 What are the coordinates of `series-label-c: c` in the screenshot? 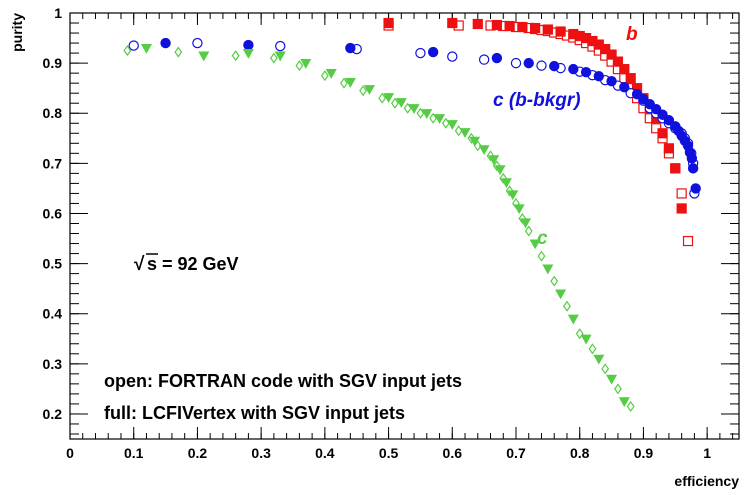 It's located at (542, 238).